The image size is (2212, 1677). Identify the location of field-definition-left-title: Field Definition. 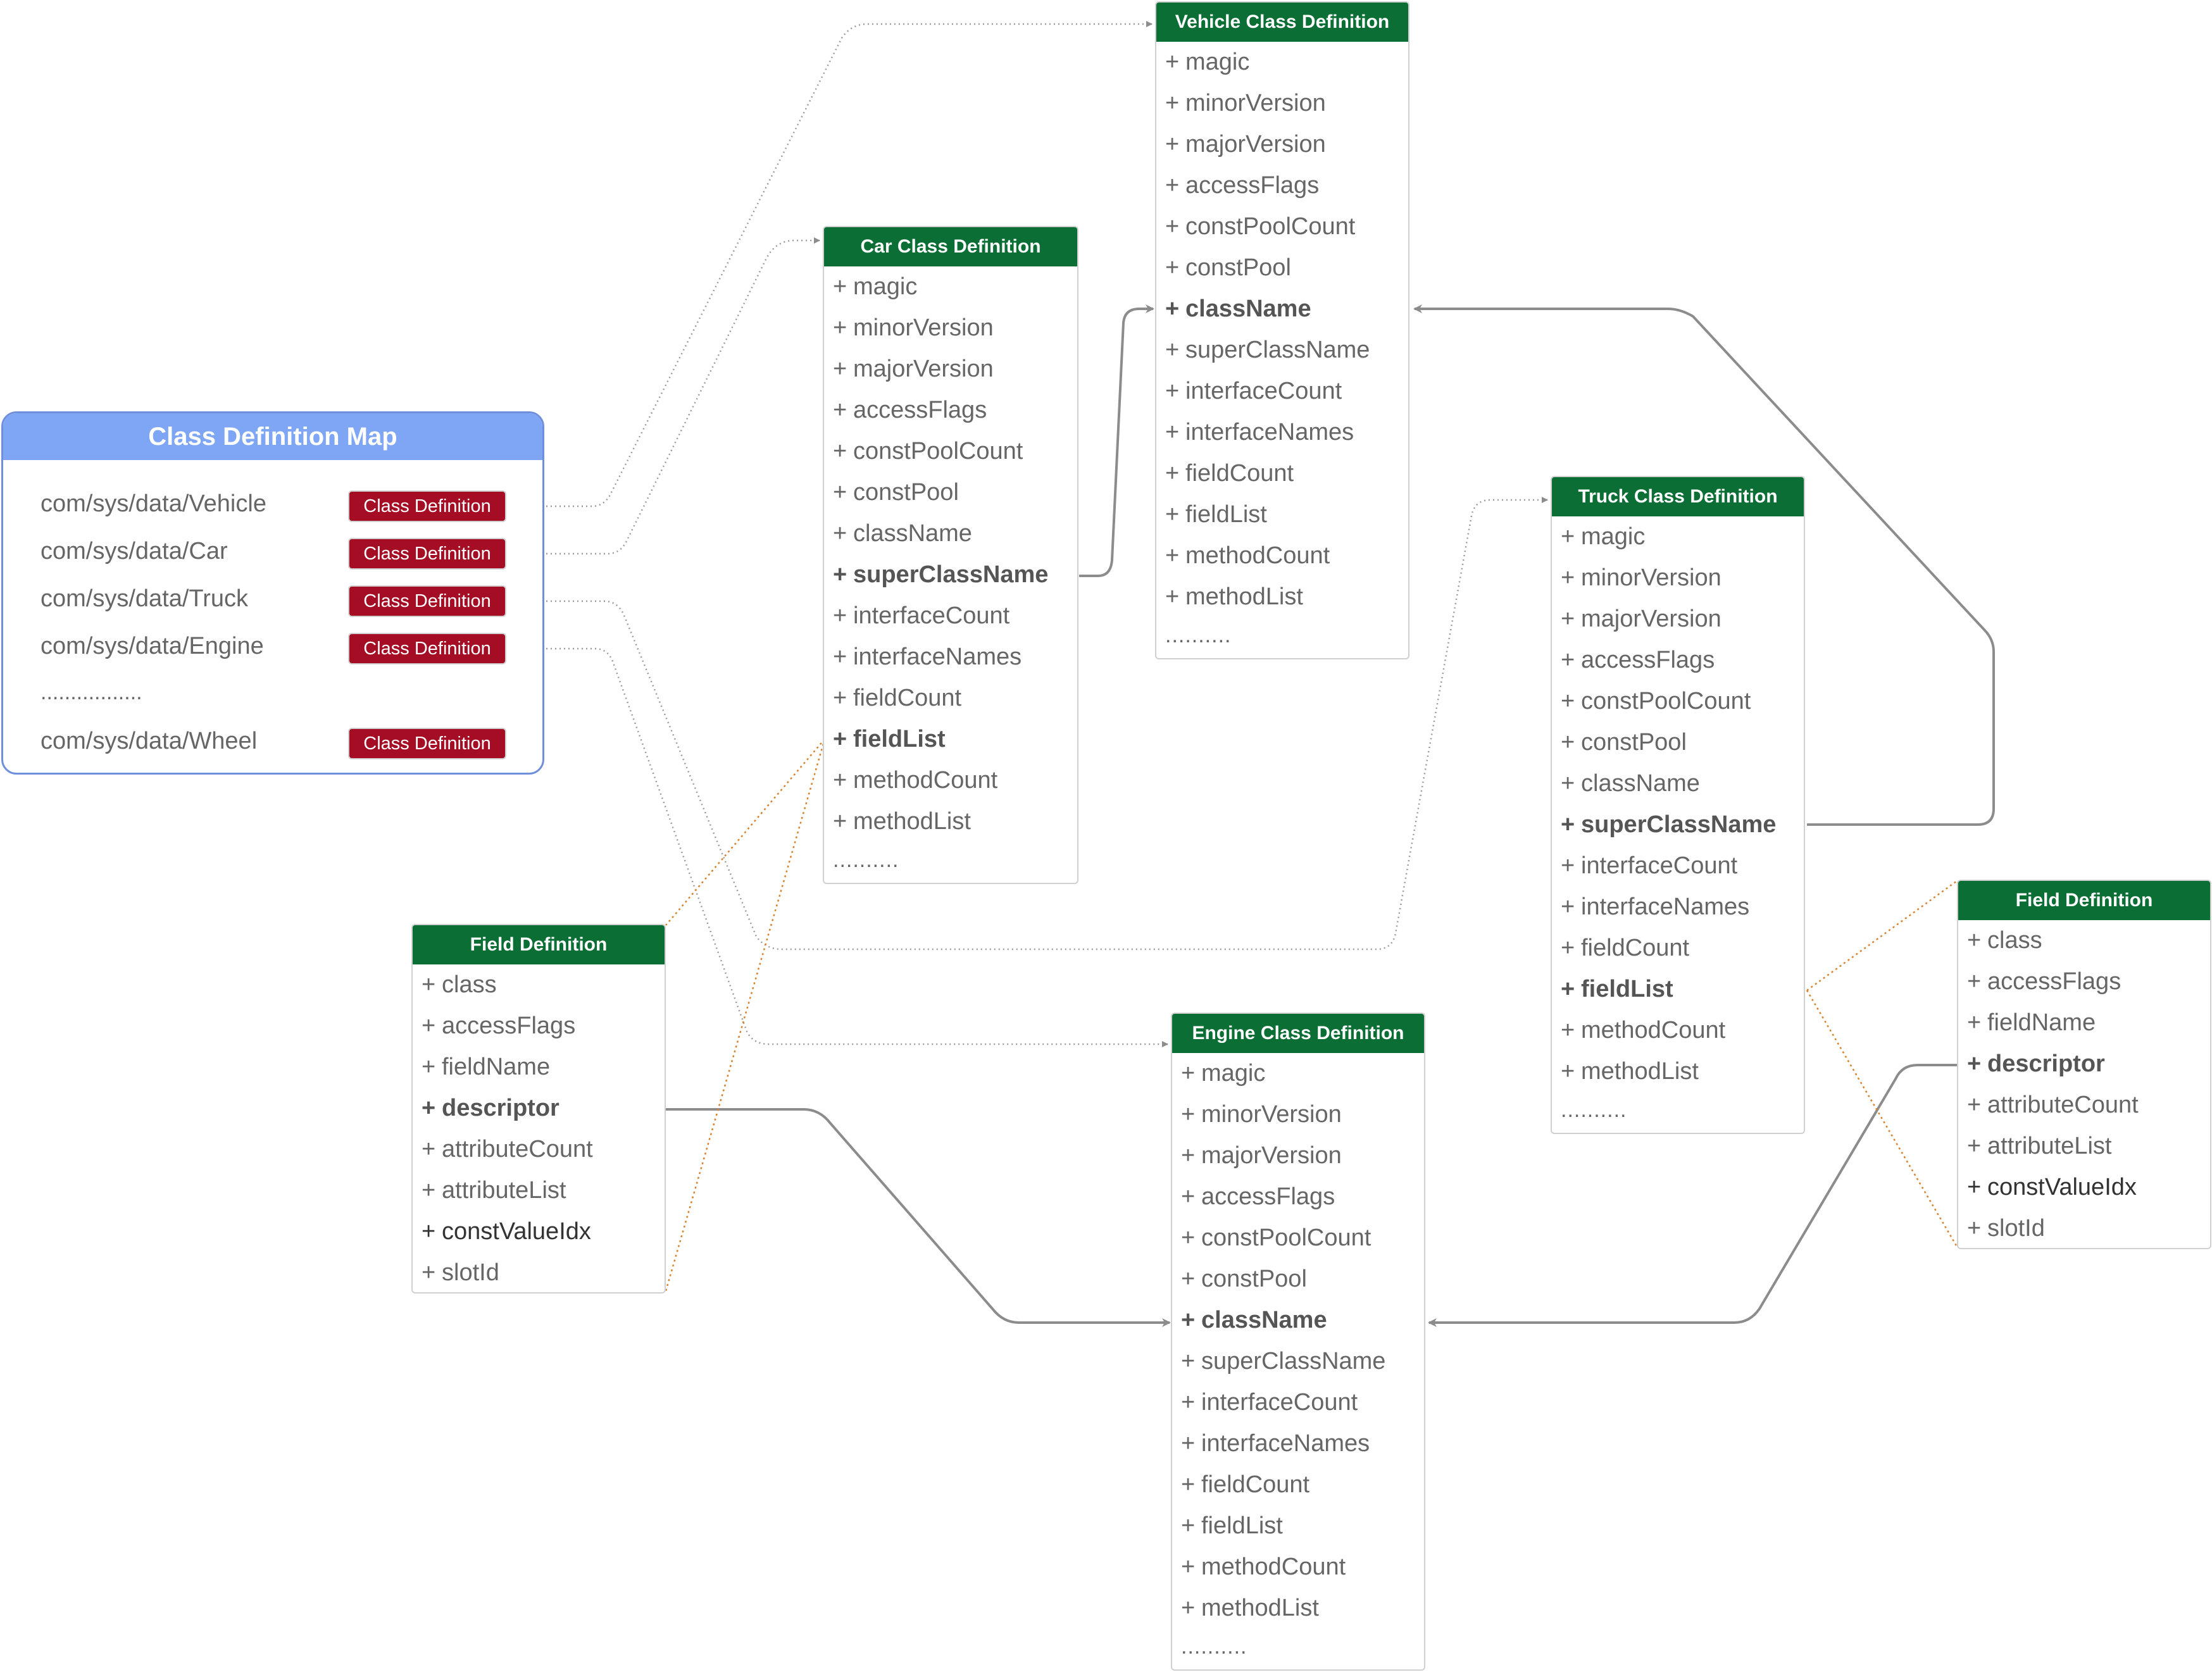
(539, 944).